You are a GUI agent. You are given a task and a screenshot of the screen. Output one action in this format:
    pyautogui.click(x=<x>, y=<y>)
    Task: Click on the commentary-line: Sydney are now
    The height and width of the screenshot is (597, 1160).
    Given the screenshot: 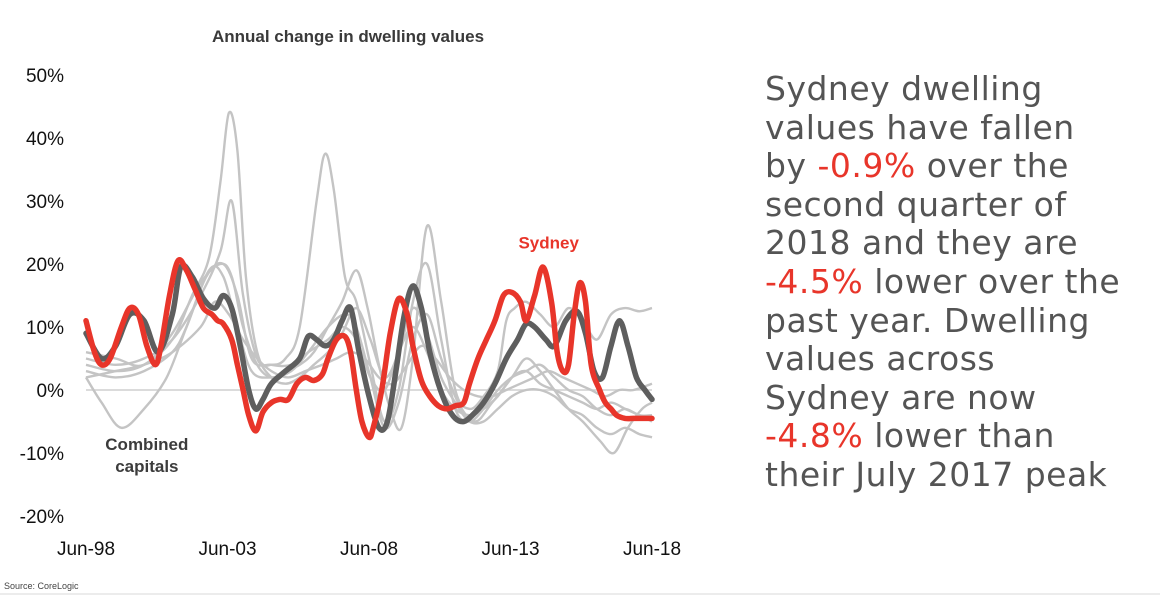 What is the action you would take?
    pyautogui.click(x=901, y=397)
    